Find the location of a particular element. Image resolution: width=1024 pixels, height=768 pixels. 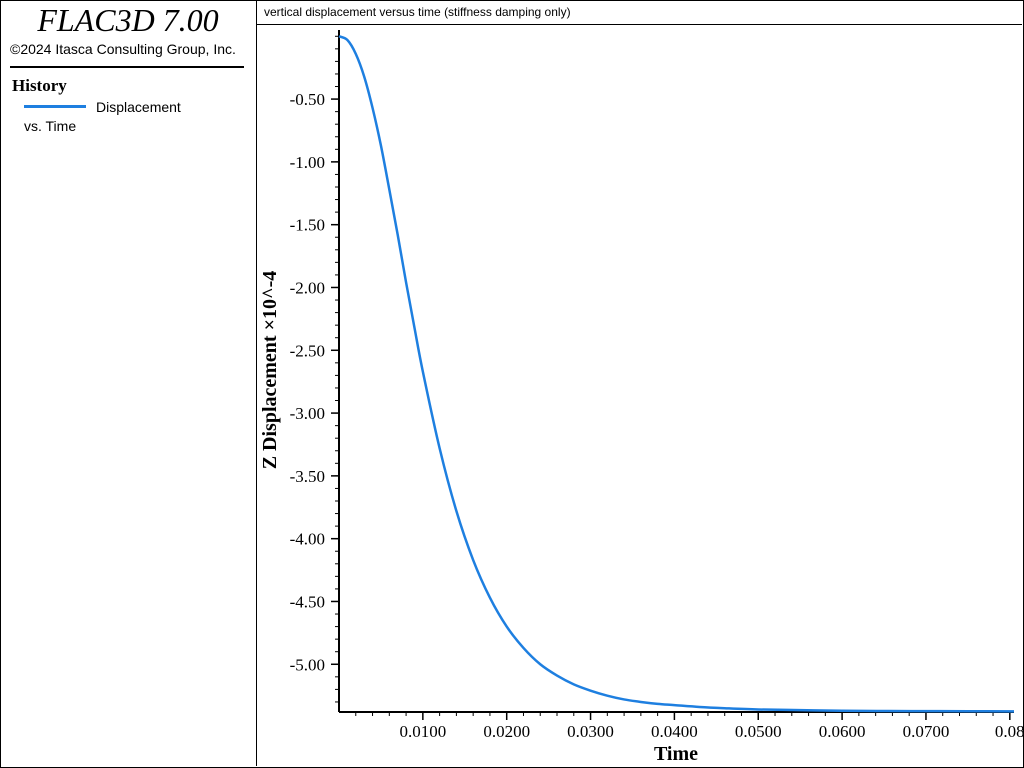

y-tick-label: -1.00 is located at coordinates (307, 162).